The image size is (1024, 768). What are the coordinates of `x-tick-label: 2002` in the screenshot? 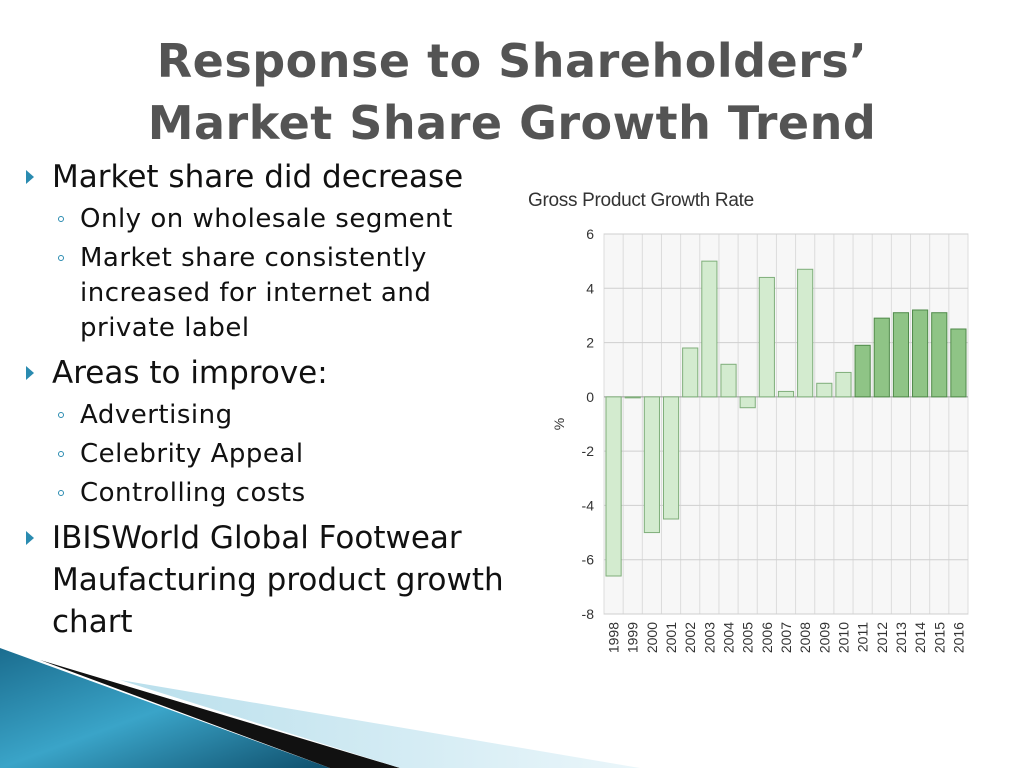 It's located at (690, 637).